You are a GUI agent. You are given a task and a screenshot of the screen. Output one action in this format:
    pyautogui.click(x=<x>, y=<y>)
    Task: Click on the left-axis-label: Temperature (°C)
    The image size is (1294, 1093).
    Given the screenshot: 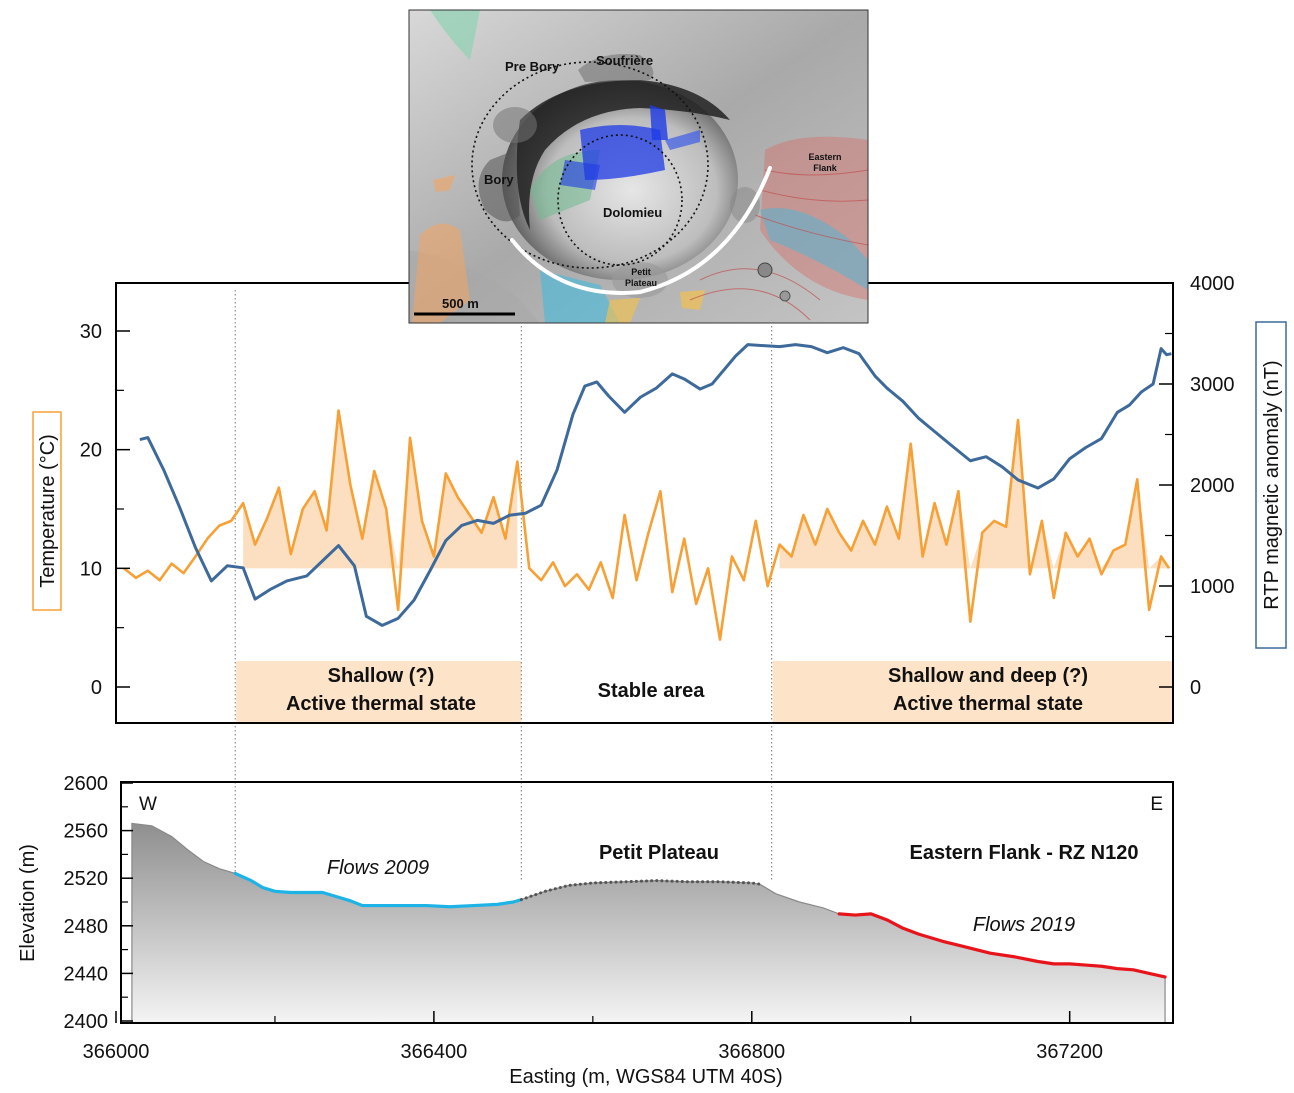 What is the action you would take?
    pyautogui.click(x=47, y=511)
    